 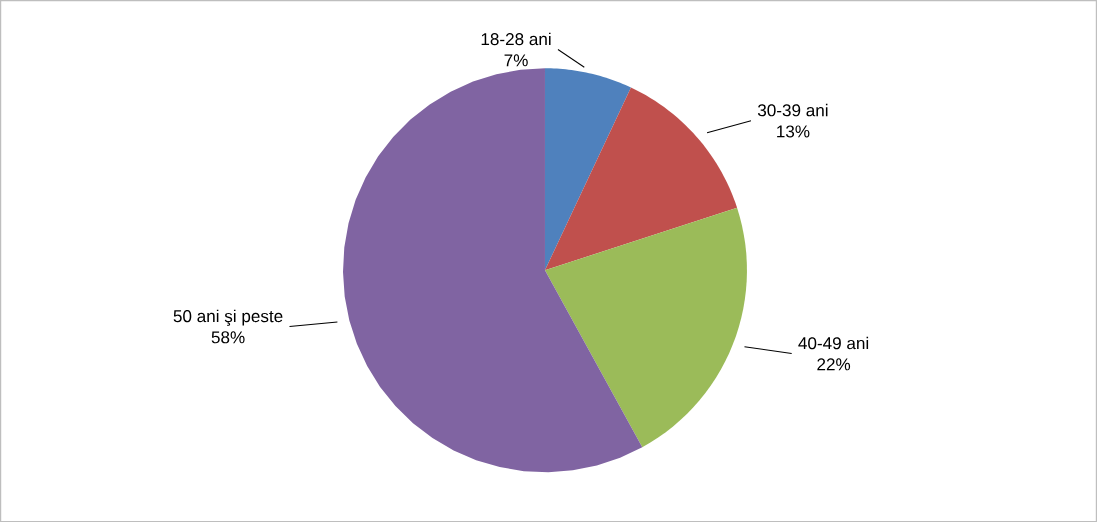 I want to click on slice-label: 18-28 ani, so click(x=516, y=39).